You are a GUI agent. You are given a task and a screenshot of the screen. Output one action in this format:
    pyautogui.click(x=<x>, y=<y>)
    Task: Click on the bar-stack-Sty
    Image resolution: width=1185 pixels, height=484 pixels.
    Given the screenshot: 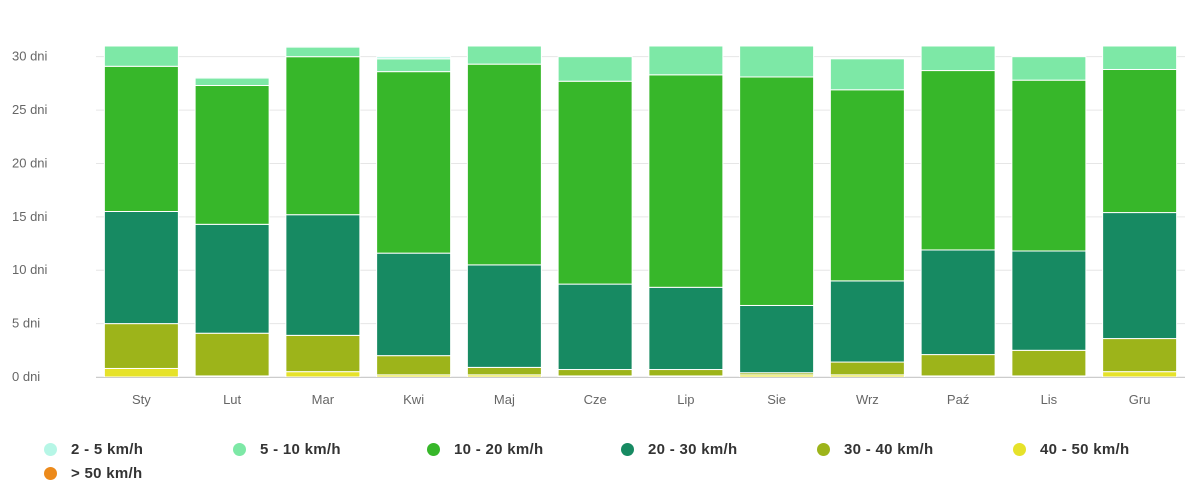 What is the action you would take?
    pyautogui.click(x=141, y=211)
    